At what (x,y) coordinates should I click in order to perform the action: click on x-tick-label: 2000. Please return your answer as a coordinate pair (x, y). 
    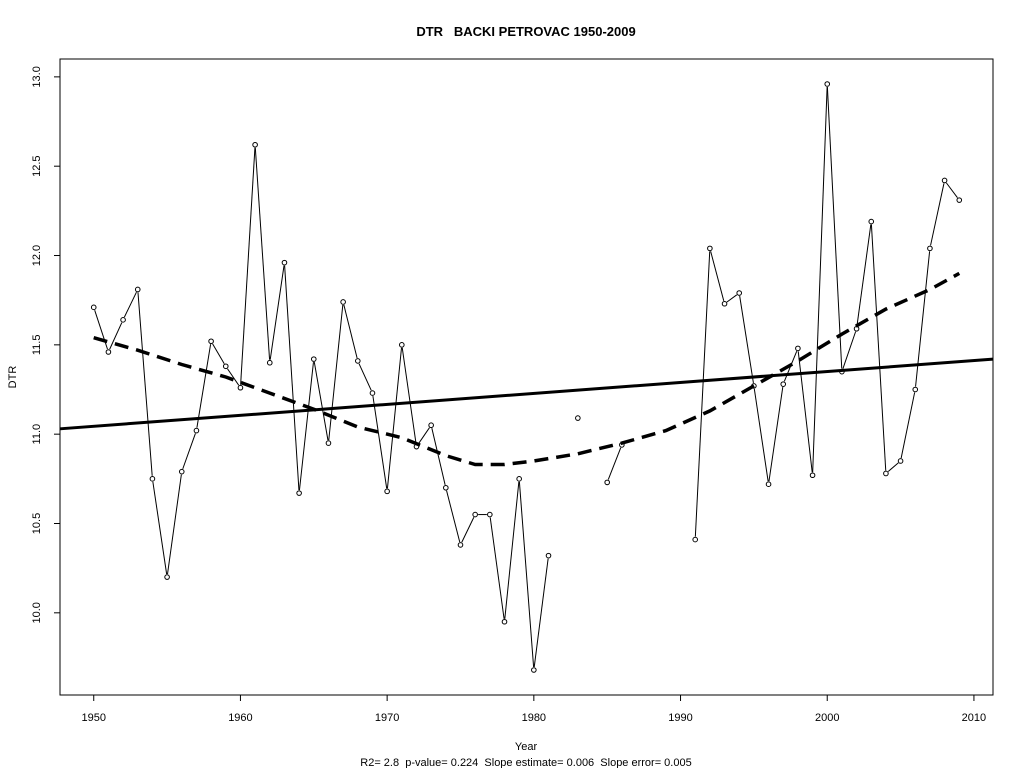
    Looking at the image, I should click on (827, 718).